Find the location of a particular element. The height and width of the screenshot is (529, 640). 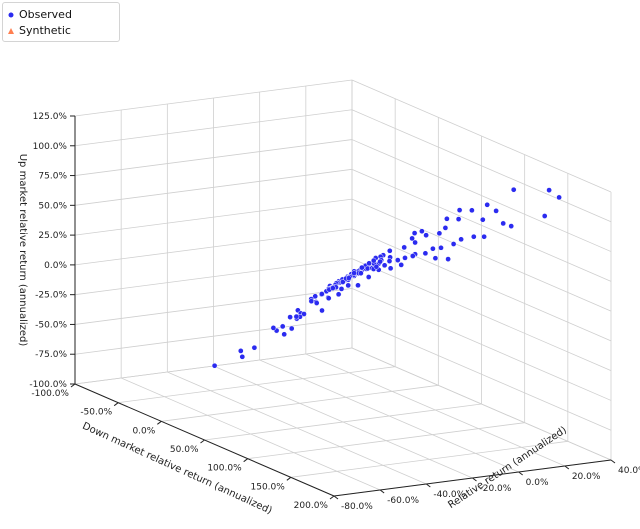

x-tick-label: 150.0% is located at coordinates (268, 487).